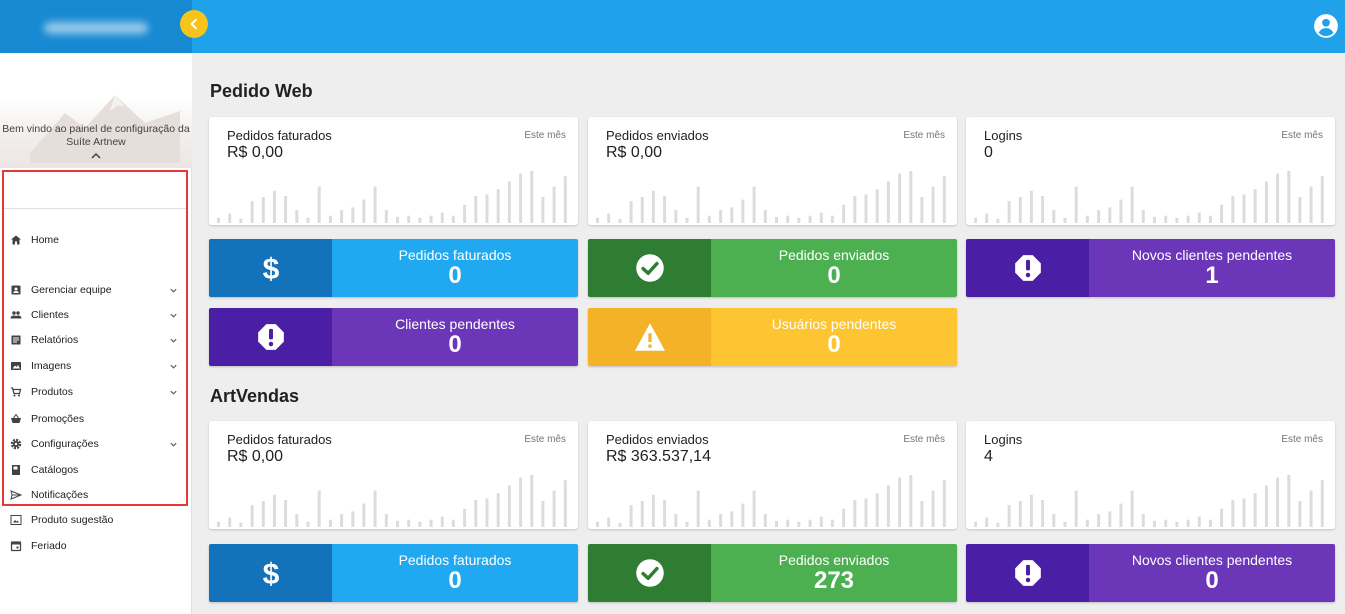 Image resolution: width=1345 pixels, height=614 pixels. What do you see at coordinates (95, 470) in the screenshot?
I see `sidebar-item: Catálogos` at bounding box center [95, 470].